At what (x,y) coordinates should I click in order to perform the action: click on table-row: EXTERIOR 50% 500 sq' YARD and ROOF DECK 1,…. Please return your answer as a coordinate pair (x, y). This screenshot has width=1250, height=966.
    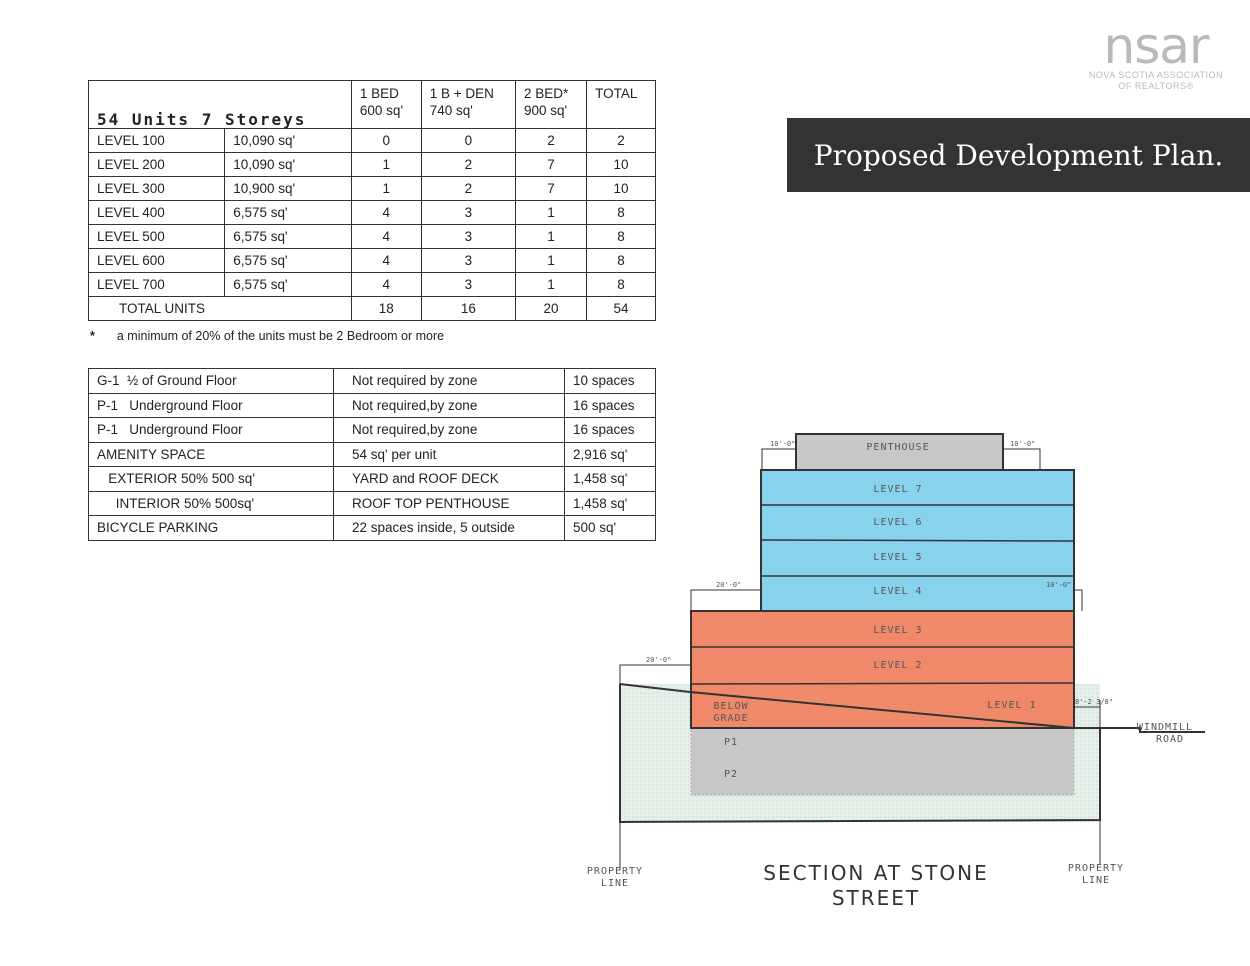
    Looking at the image, I should click on (372, 479).